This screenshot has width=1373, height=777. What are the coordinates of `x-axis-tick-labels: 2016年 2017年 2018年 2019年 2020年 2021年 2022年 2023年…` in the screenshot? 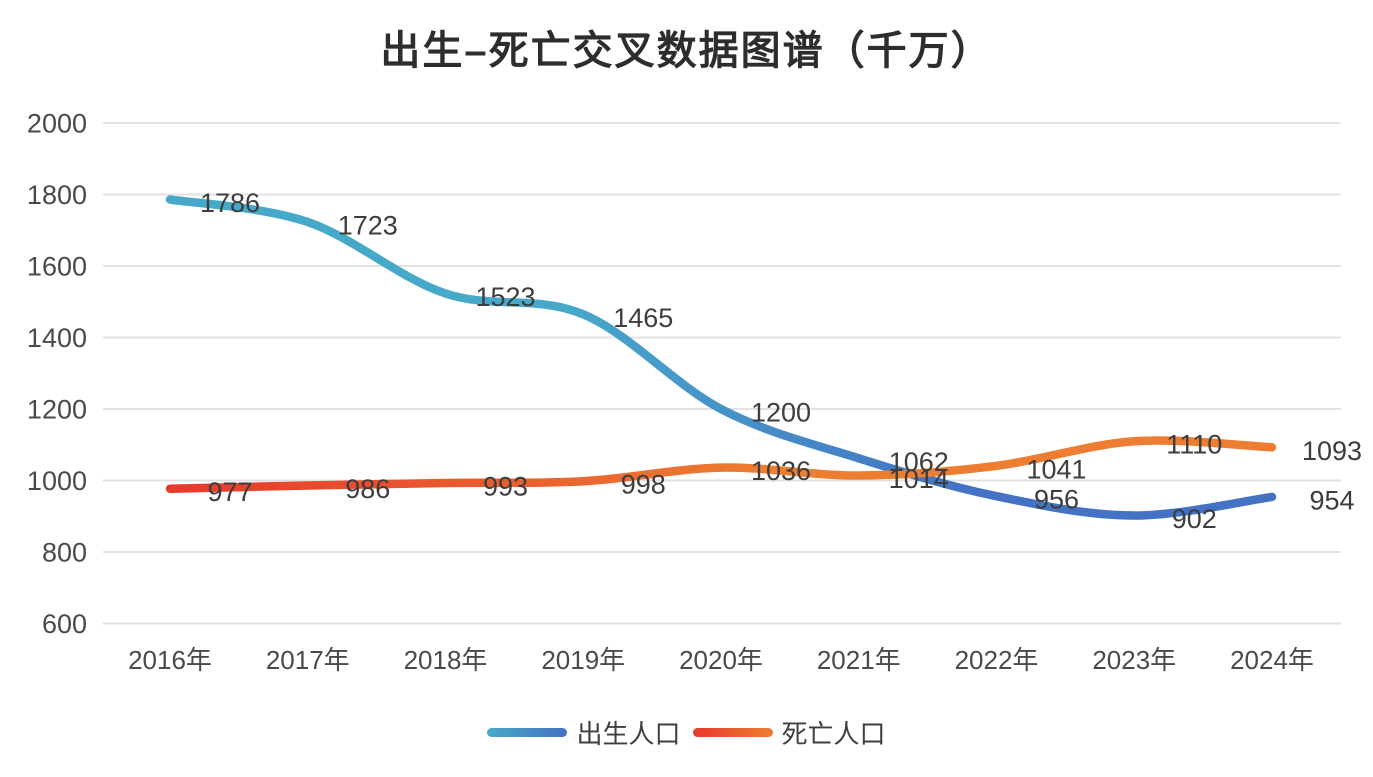 It's located at (721, 660).